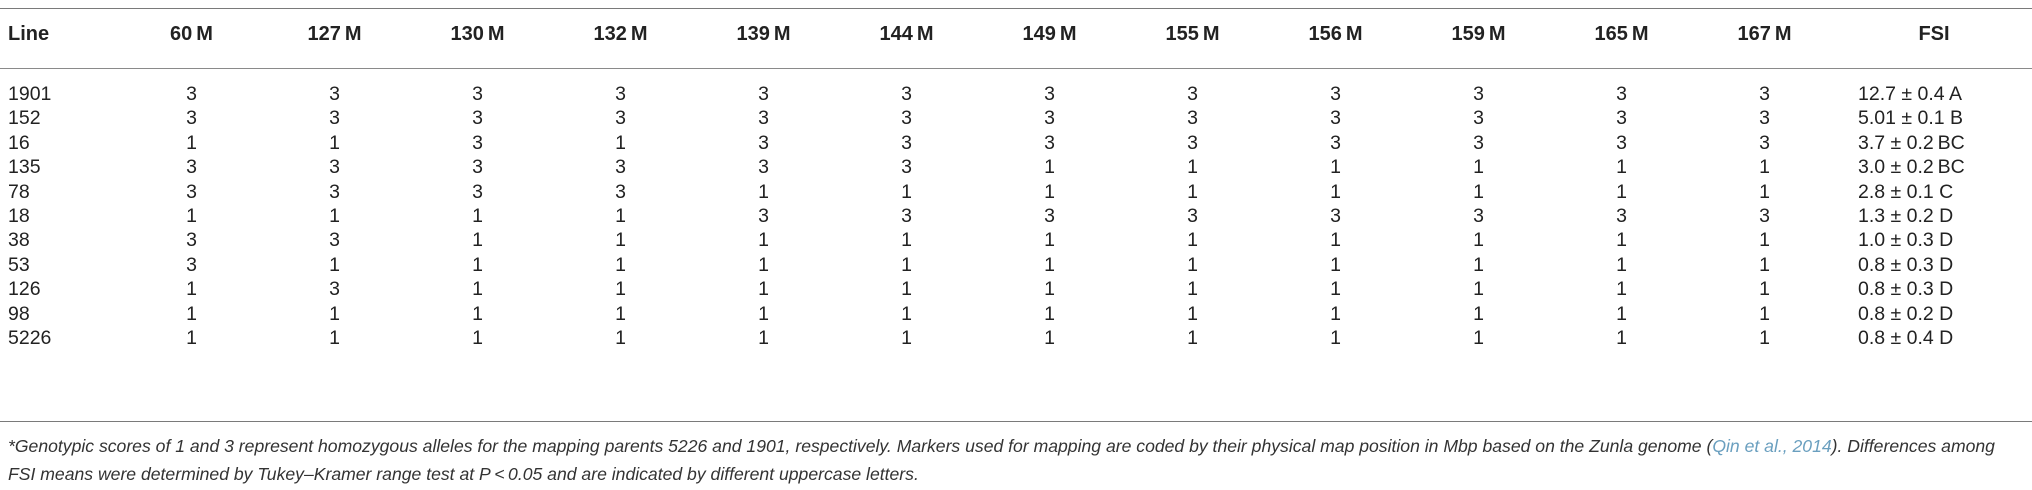  I want to click on table-top-rule, so click(1016, 8).